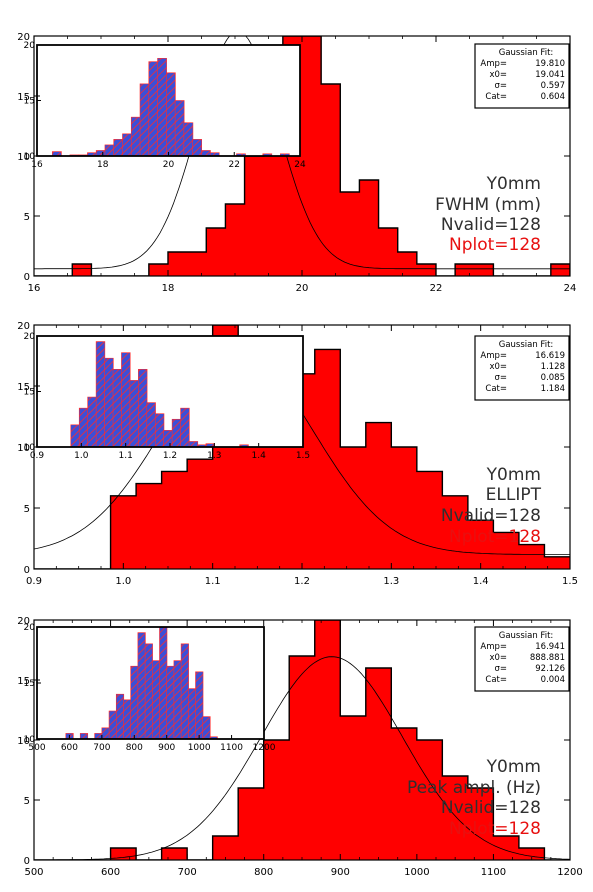  What do you see at coordinates (481, 581) in the screenshot?
I see `xtick-label-ellipt-5: 1.4` at bounding box center [481, 581].